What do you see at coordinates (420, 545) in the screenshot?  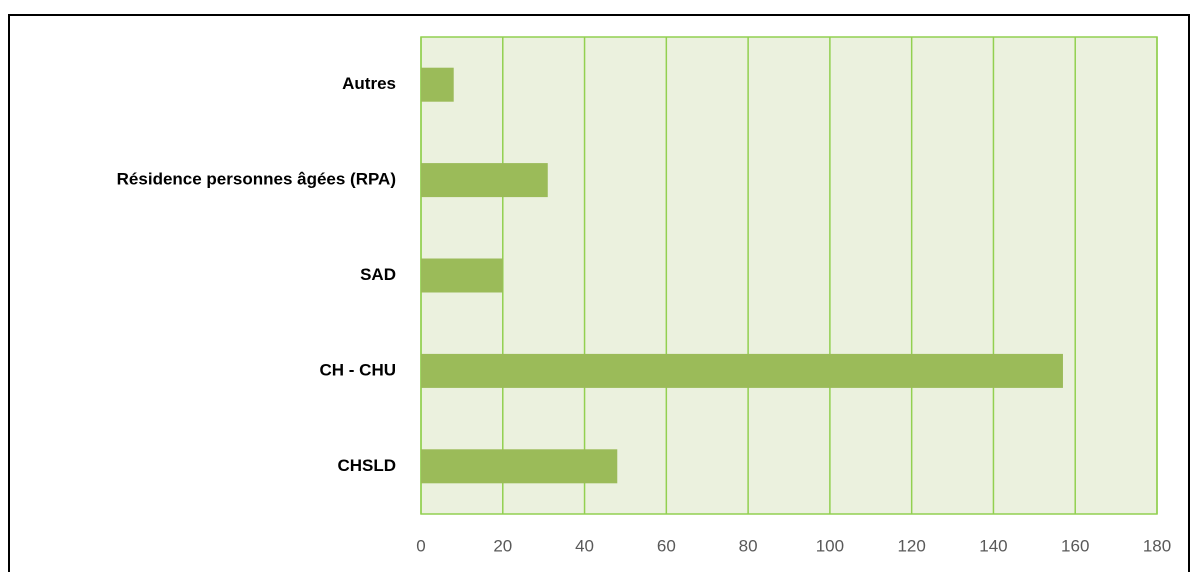 I see `x-tick-label: 0` at bounding box center [420, 545].